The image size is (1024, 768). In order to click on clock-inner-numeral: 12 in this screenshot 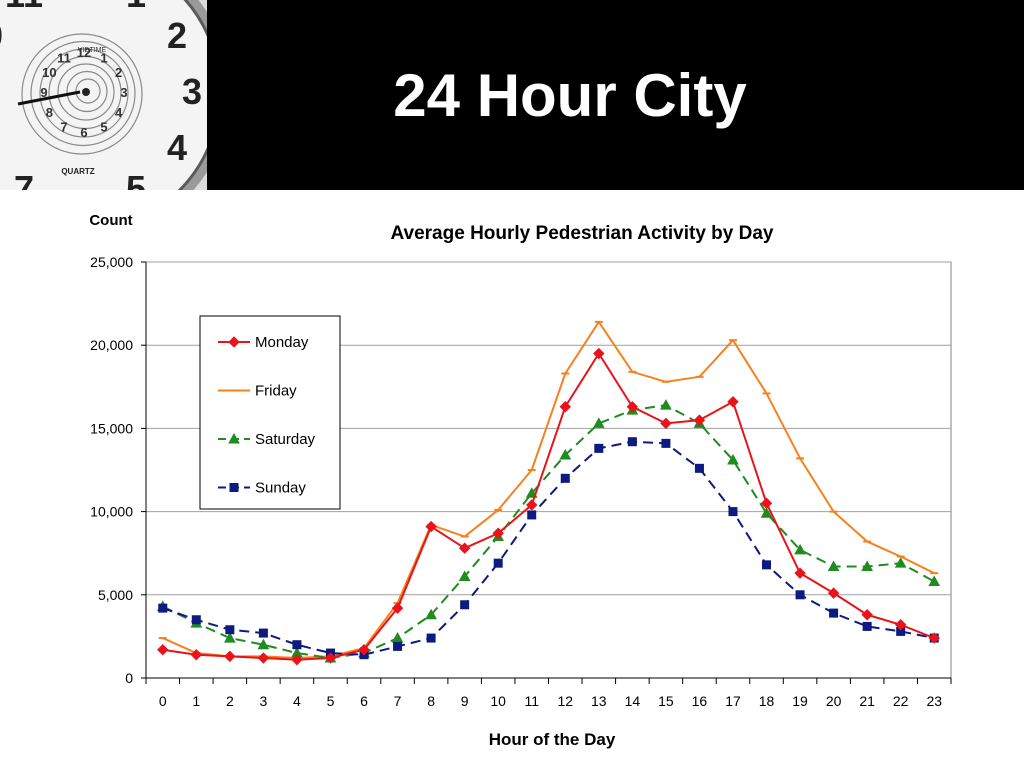, I will do `click(84, 52)`.